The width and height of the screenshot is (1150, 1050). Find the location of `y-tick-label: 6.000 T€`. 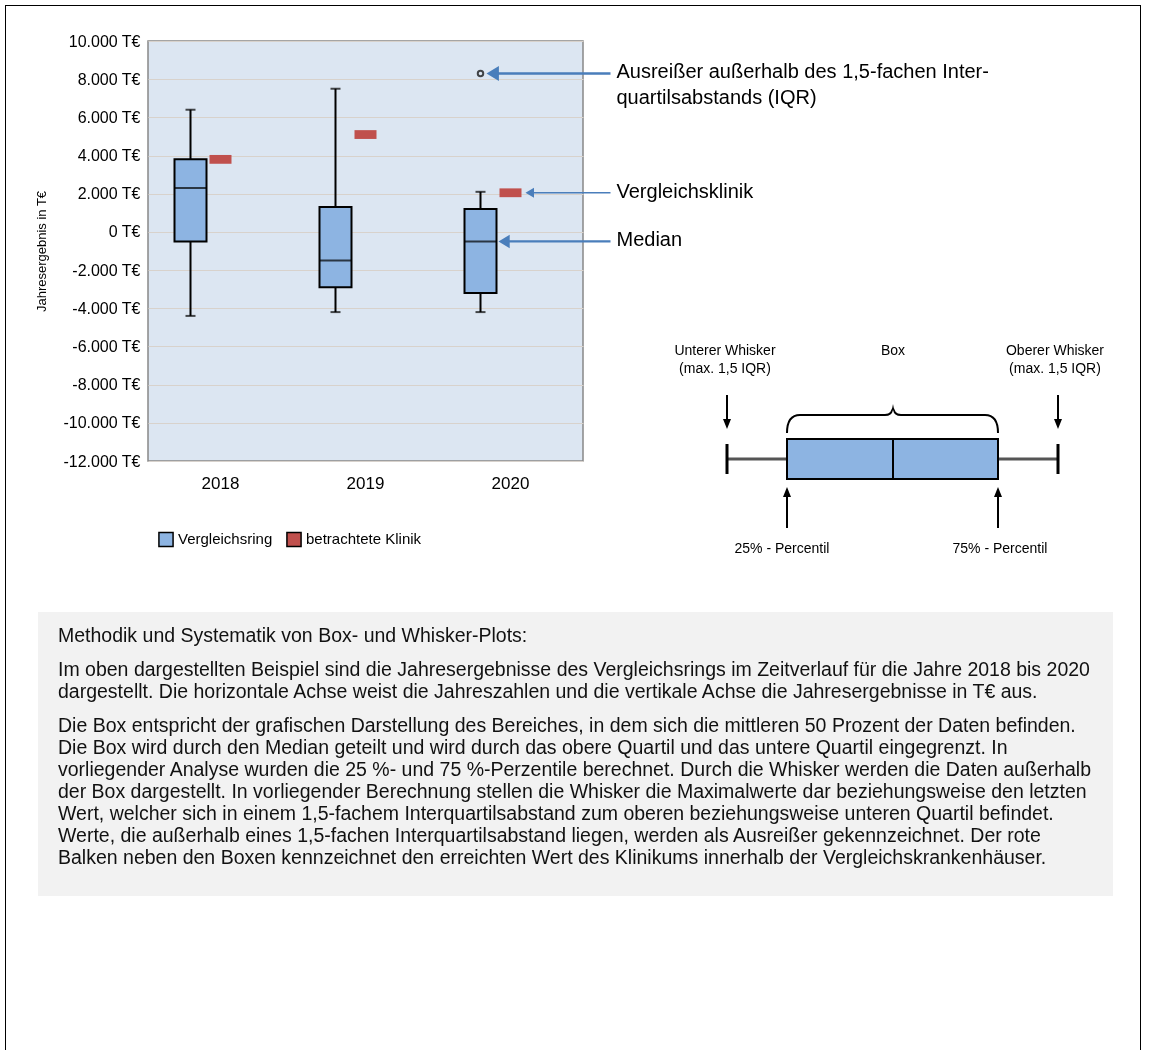

y-tick-label: 6.000 T€ is located at coordinates (109, 117).